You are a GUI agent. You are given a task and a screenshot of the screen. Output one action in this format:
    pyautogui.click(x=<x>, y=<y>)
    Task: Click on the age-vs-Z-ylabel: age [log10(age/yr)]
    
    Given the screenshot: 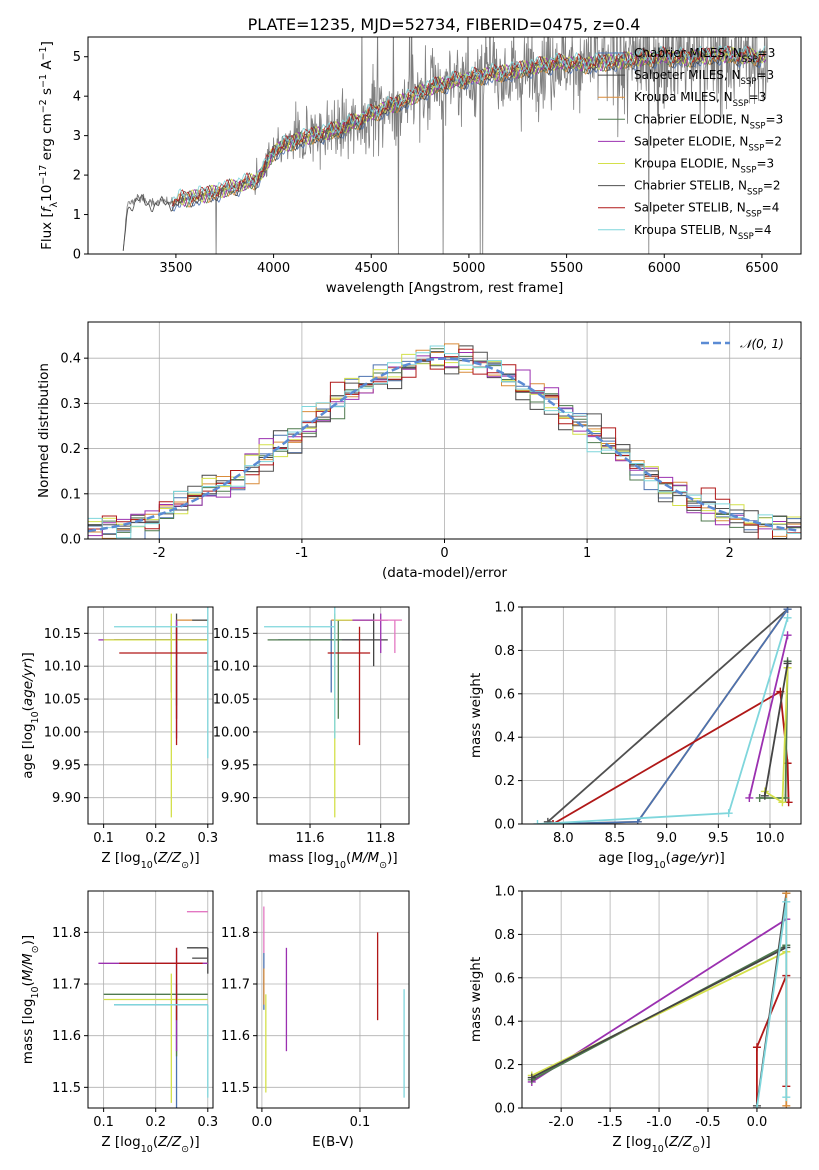 What is the action you would take?
    pyautogui.click(x=30, y=715)
    